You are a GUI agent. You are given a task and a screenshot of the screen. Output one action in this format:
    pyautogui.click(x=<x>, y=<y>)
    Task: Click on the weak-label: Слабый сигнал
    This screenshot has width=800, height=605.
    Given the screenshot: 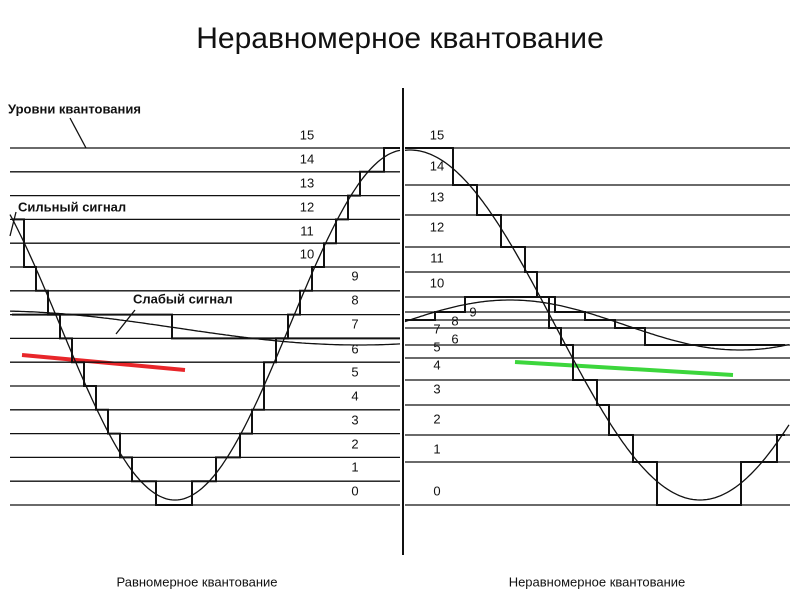 What is the action you would take?
    pyautogui.click(x=183, y=298)
    